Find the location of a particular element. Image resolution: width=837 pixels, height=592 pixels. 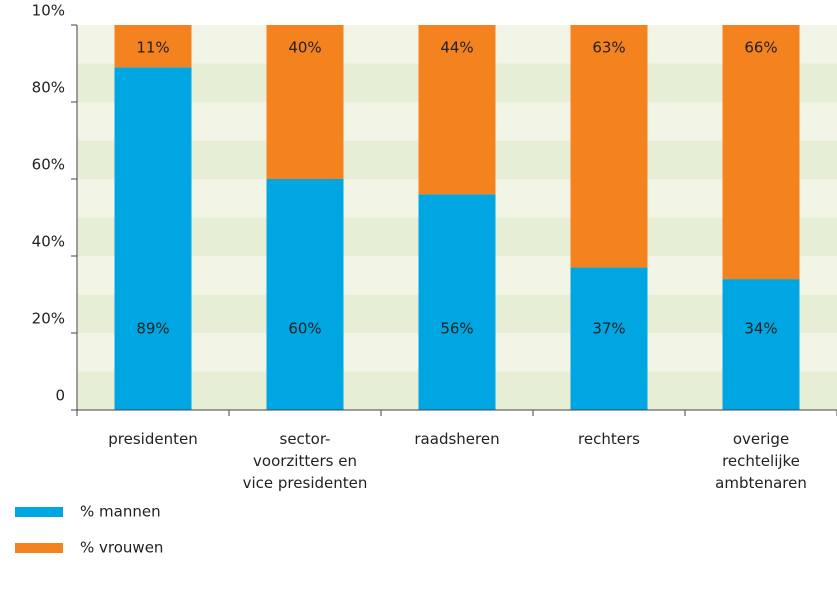

x-tick-label: rechters is located at coordinates (609, 439).